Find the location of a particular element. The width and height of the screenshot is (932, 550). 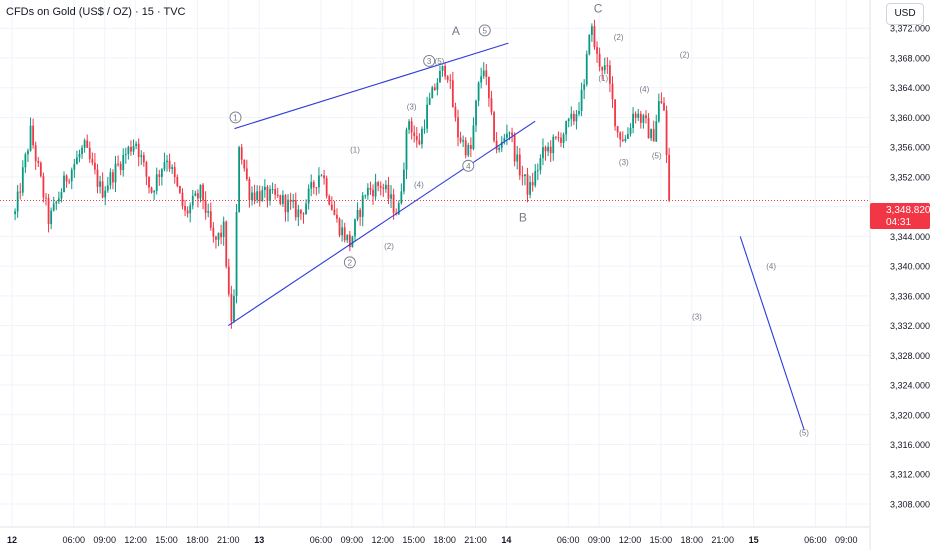

price-tick-label: 3,308.000 is located at coordinates (910, 504).